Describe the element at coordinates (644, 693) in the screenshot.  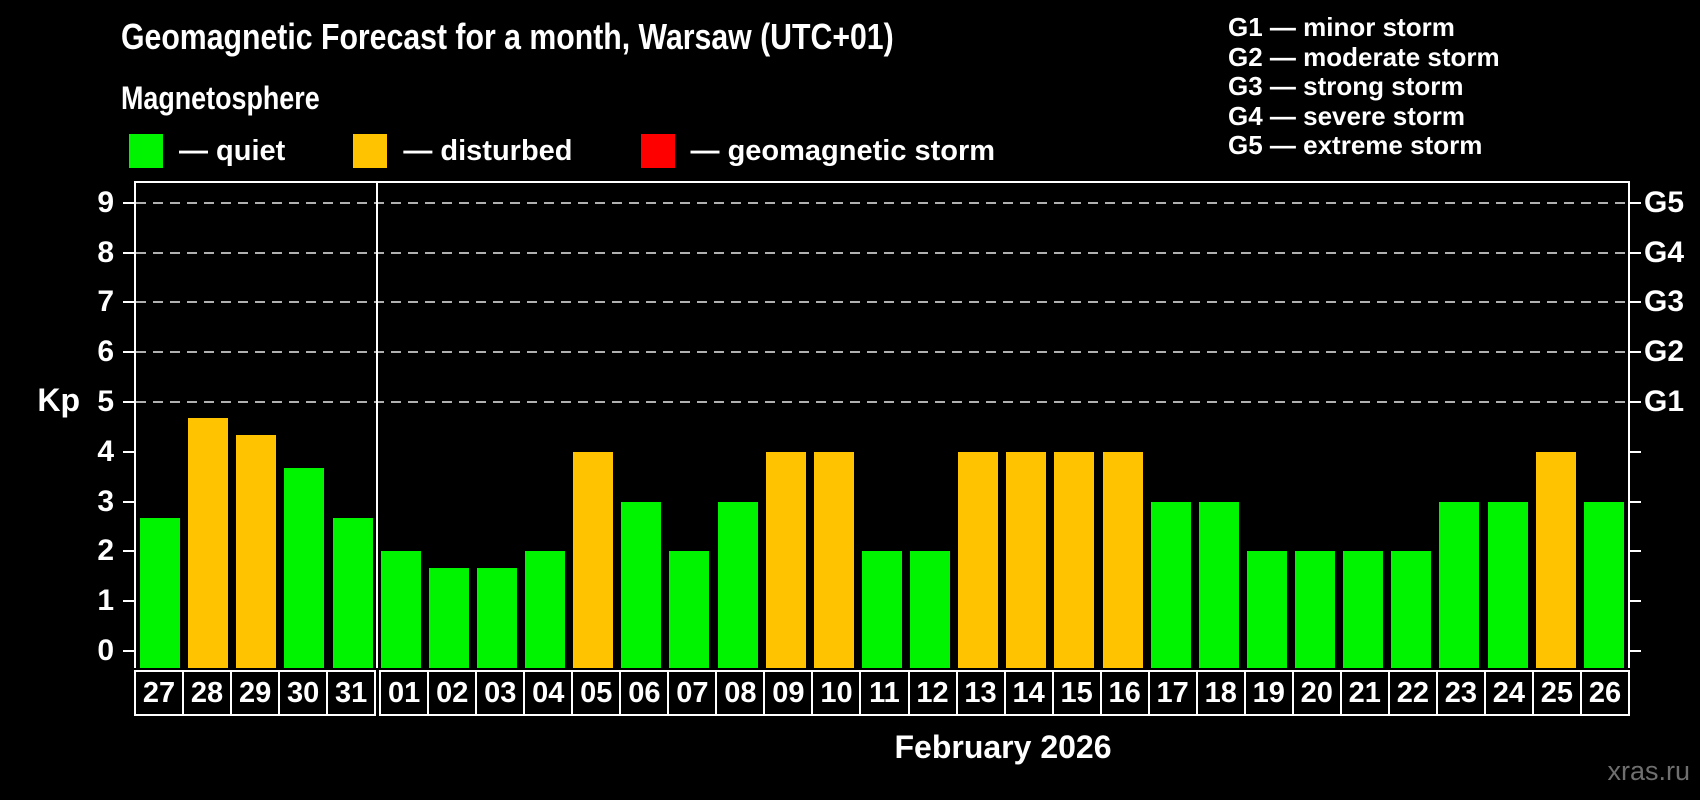
I see `day-label-06: 06` at that location.